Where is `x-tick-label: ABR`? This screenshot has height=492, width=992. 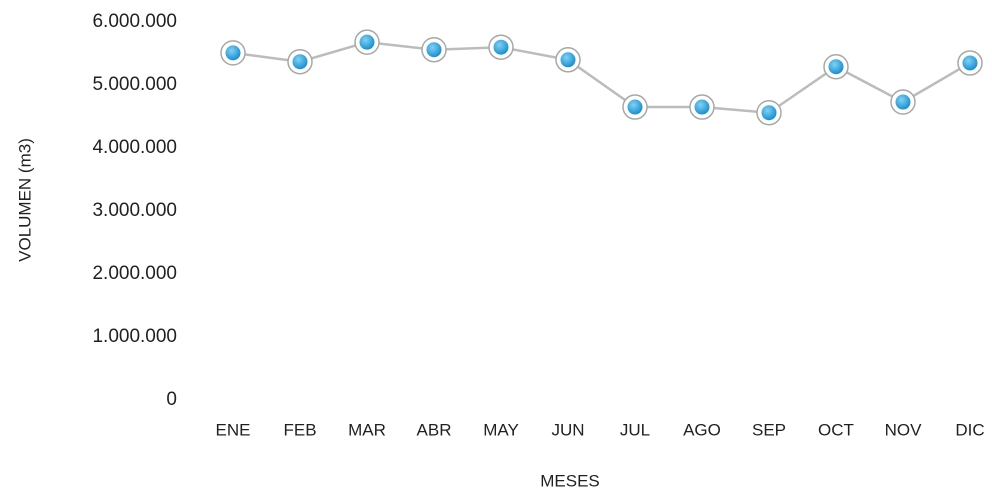
x-tick-label: ABR is located at coordinates (434, 429).